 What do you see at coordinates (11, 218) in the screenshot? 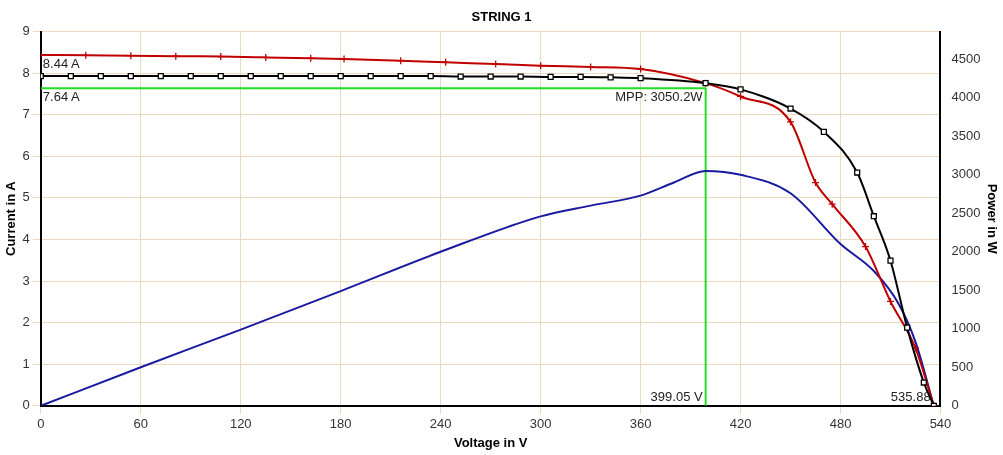
I see `y-axis-title: Current in A` at bounding box center [11, 218].